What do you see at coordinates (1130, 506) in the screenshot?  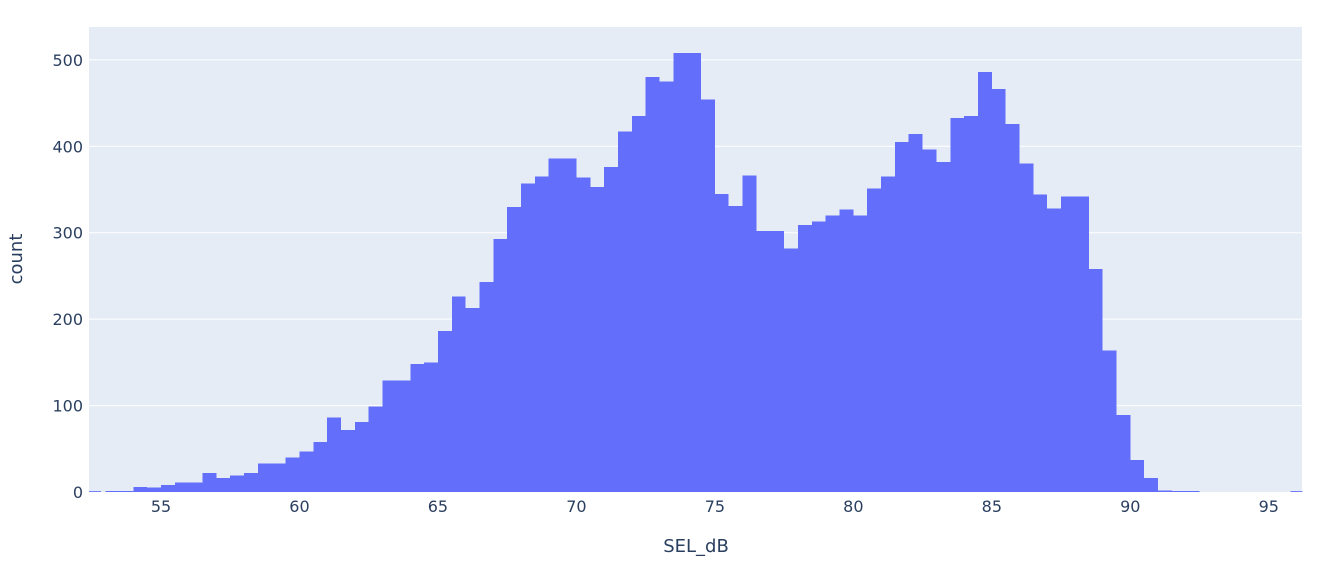 I see `x-tick-label: 90` at bounding box center [1130, 506].